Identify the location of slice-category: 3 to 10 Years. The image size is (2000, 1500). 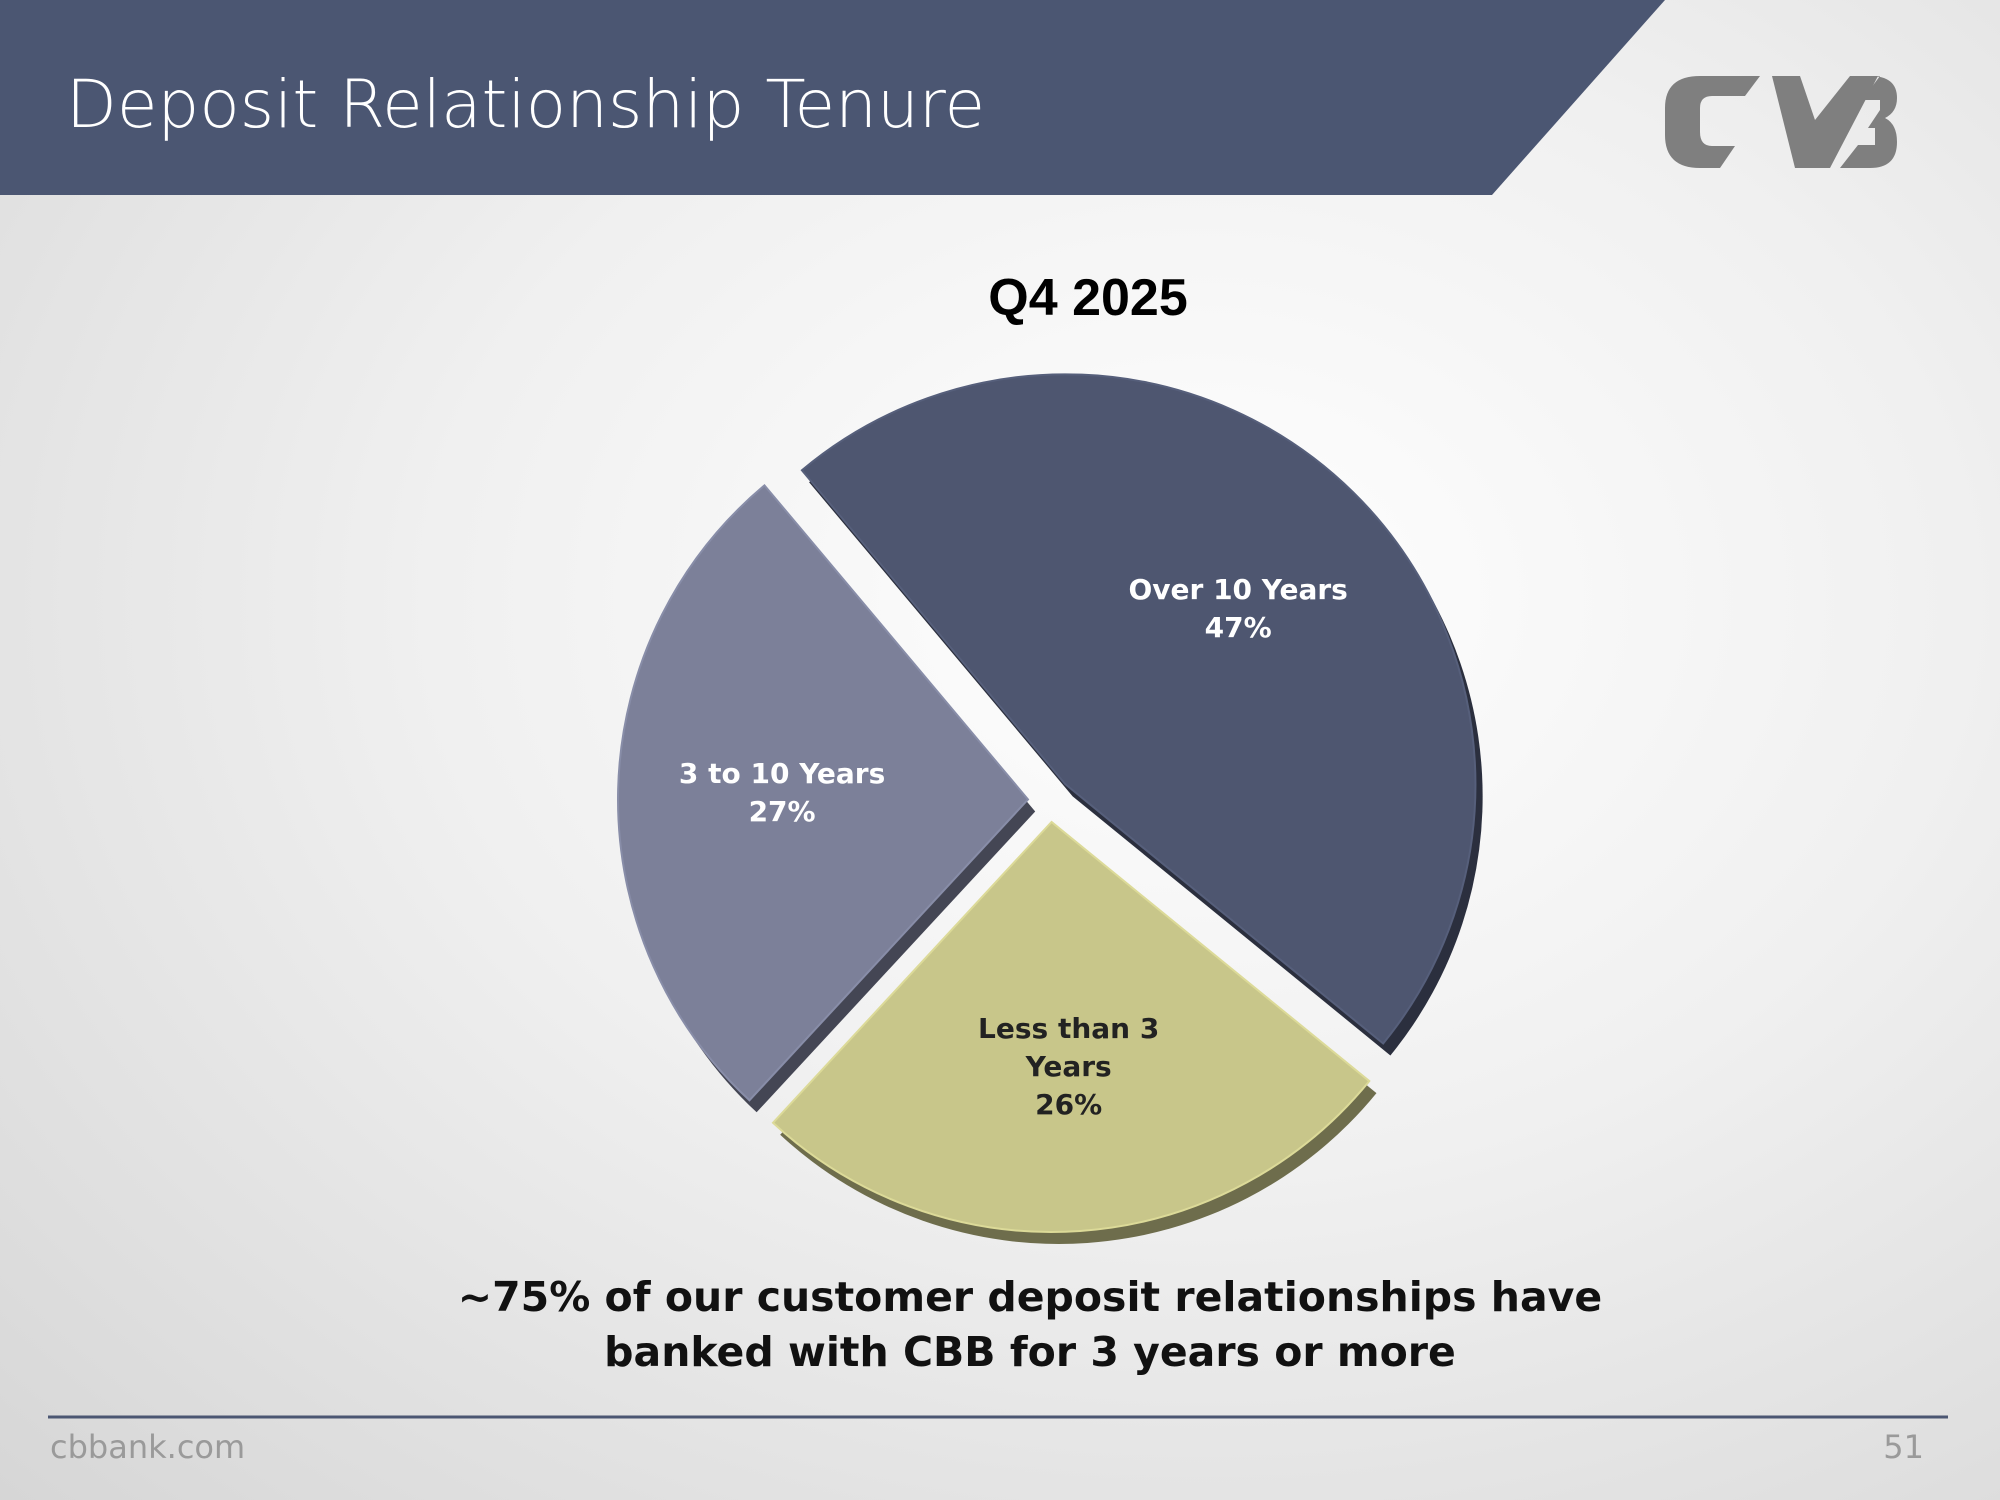
(782, 774).